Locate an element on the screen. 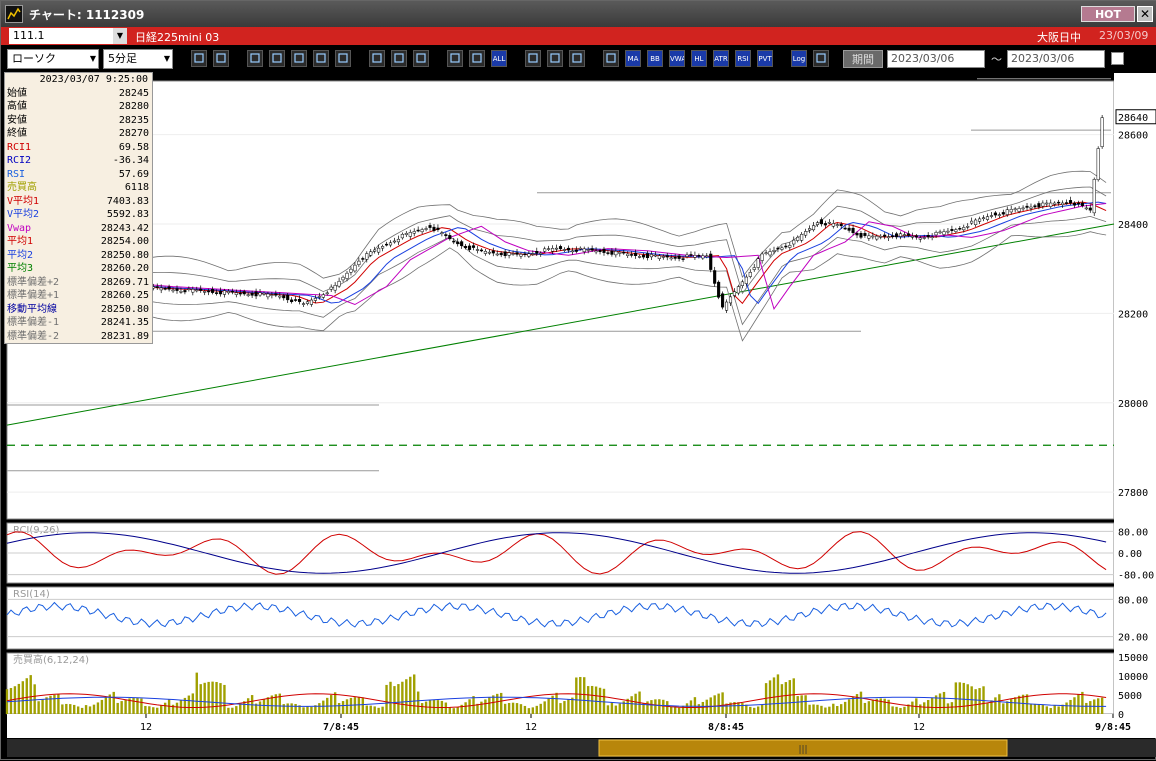 The image size is (1156, 761). layout-icon is located at coordinates (821, 58).